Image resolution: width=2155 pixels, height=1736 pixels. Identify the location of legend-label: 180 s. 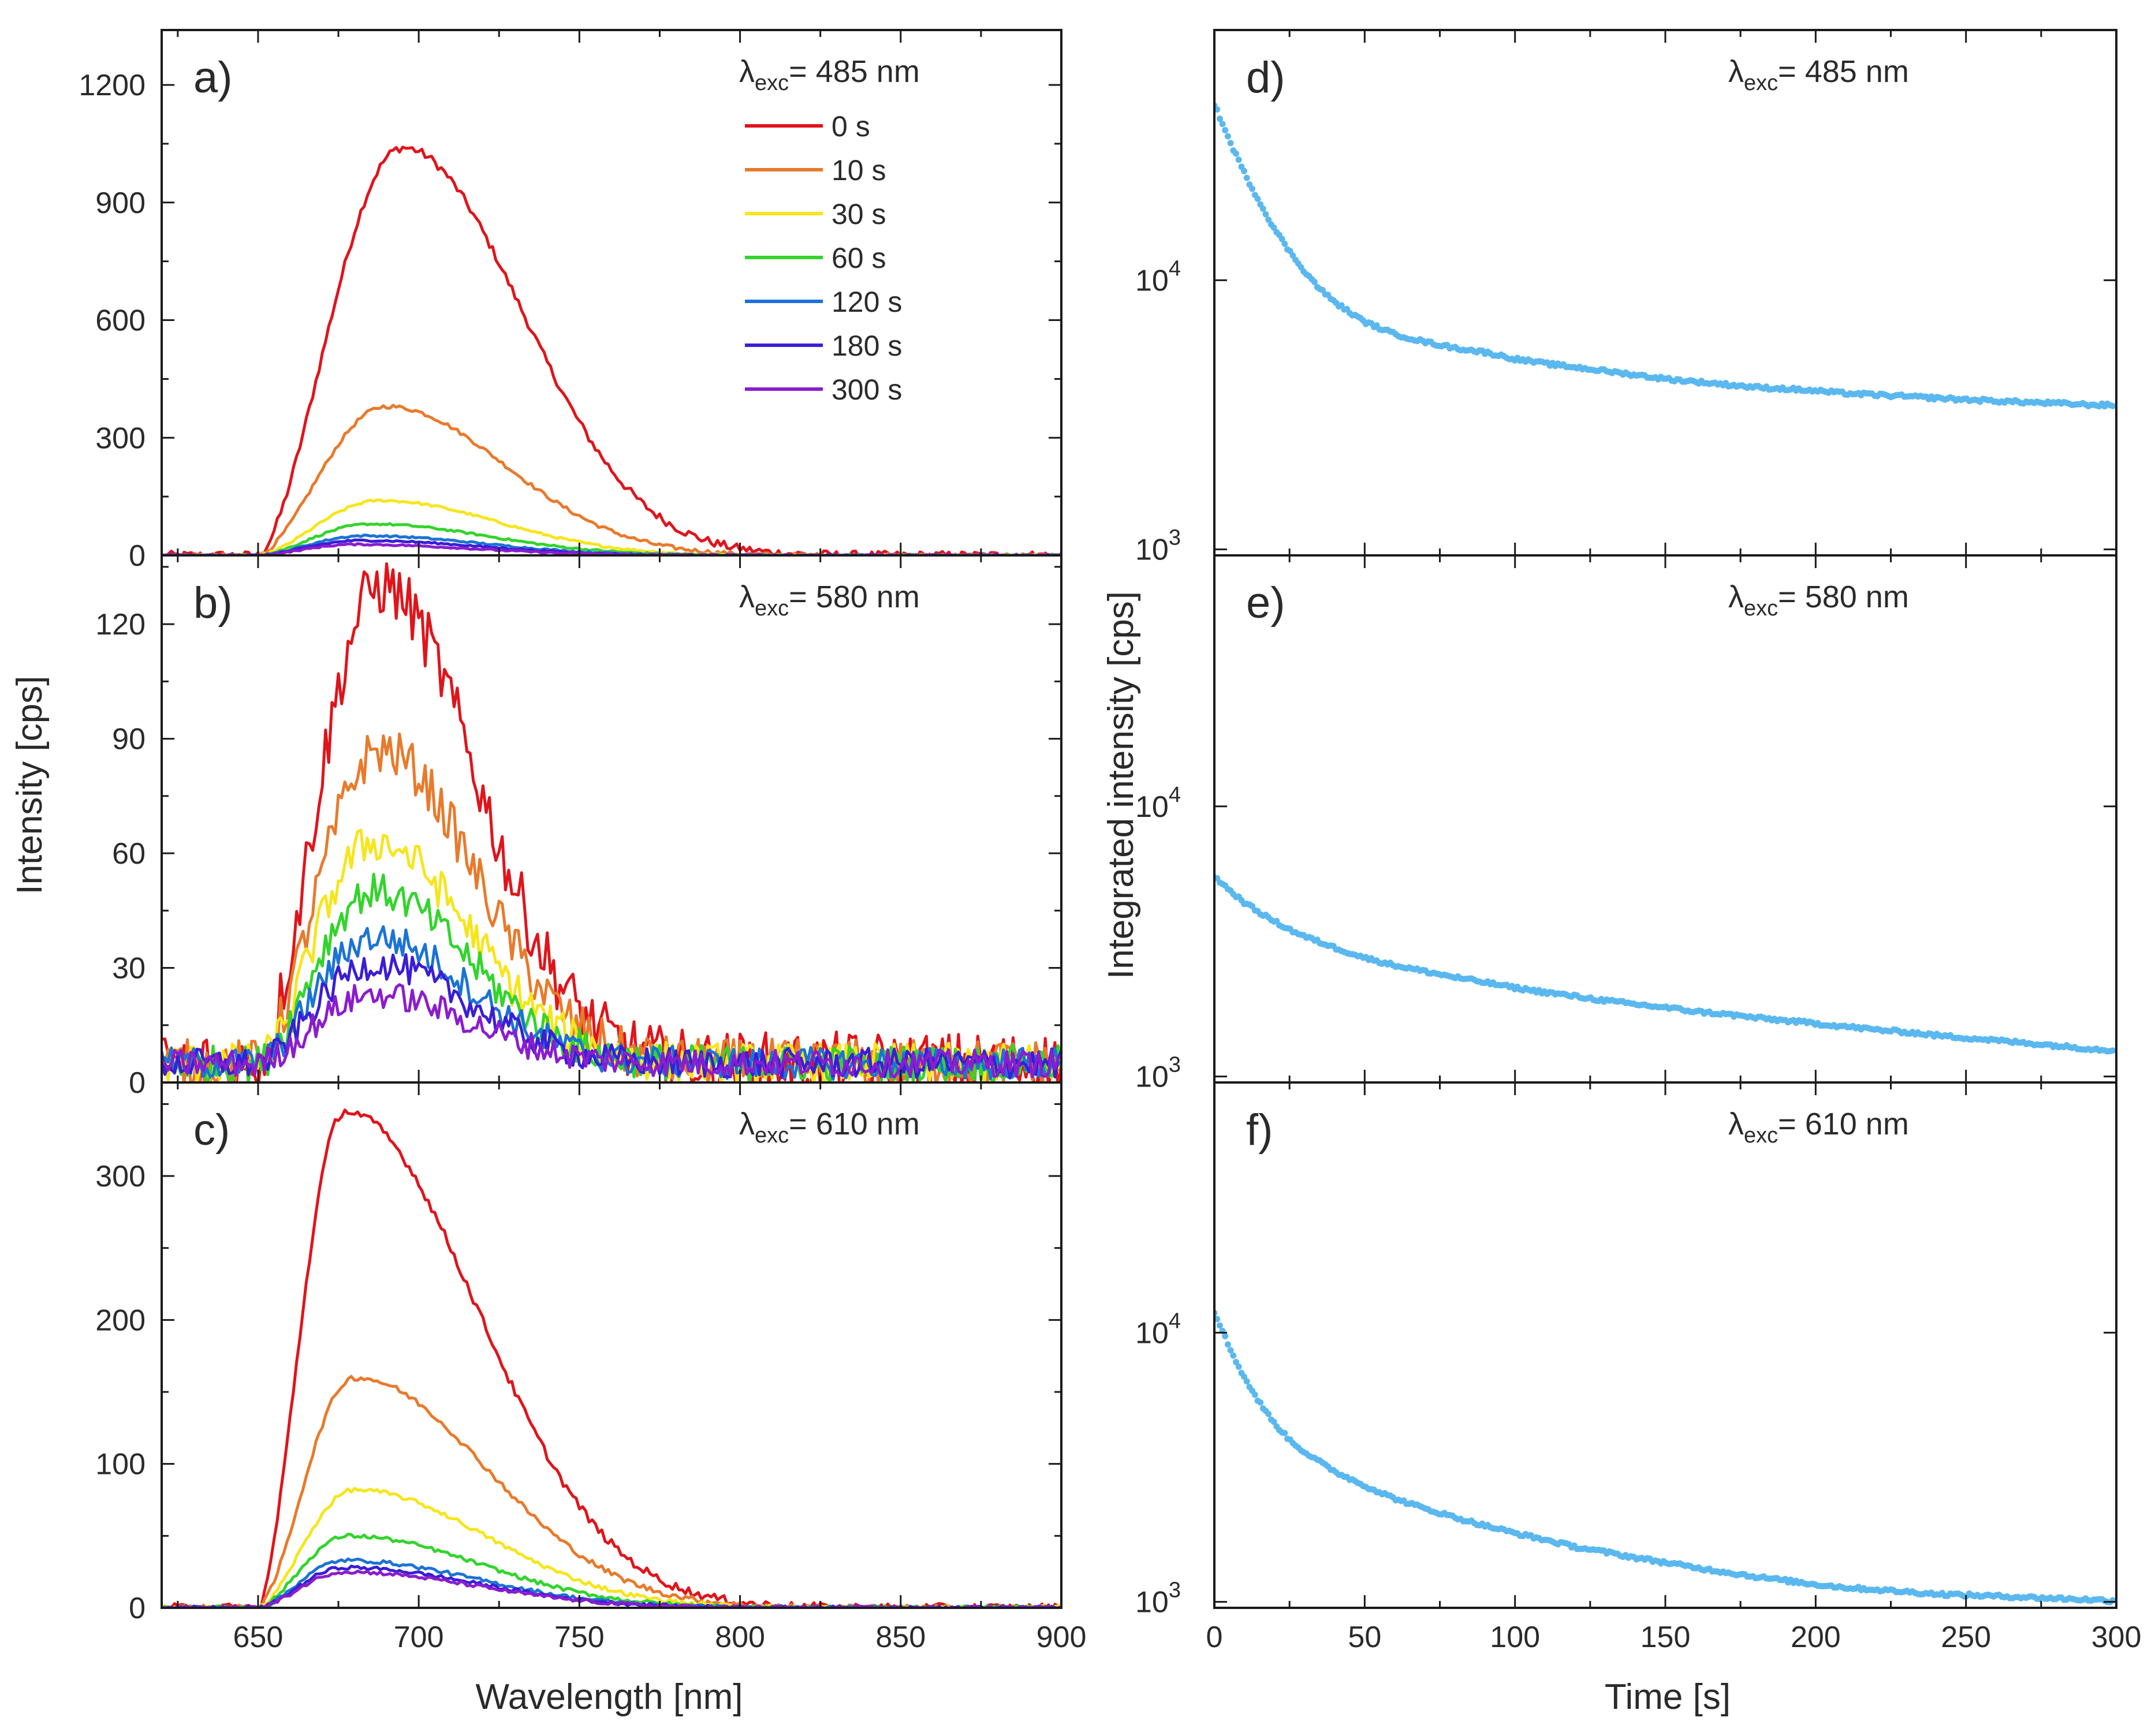
(867, 346).